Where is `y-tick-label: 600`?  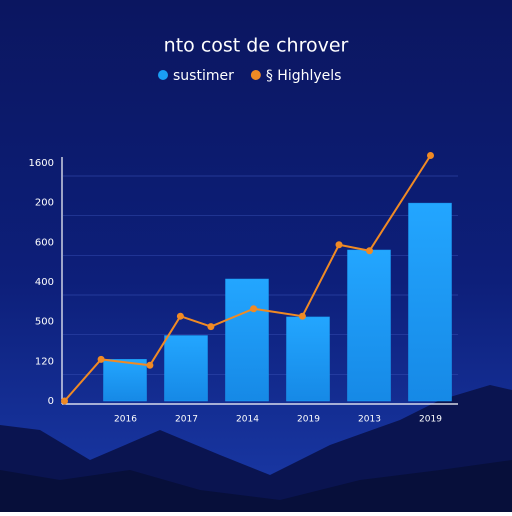 y-tick-label: 600 is located at coordinates (44, 242).